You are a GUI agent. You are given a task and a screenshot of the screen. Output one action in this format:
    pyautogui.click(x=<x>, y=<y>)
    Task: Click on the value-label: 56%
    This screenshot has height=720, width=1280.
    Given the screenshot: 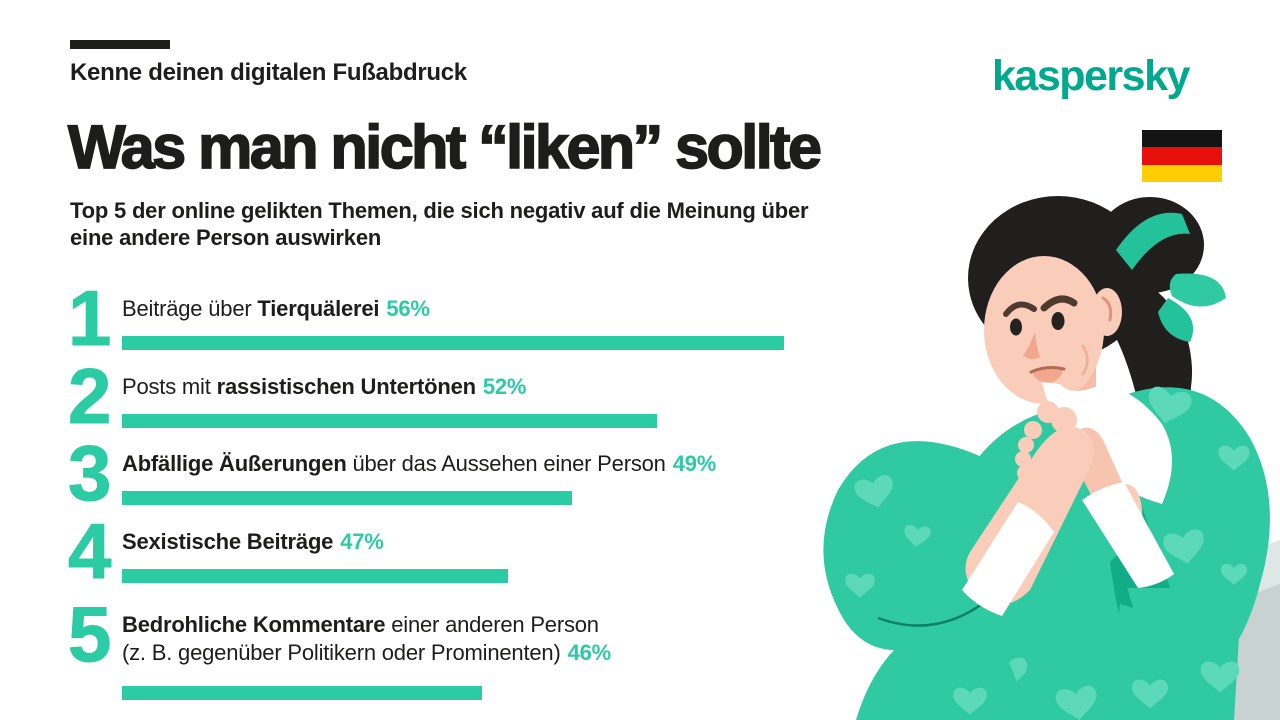 What is the action you would take?
    pyautogui.click(x=408, y=308)
    